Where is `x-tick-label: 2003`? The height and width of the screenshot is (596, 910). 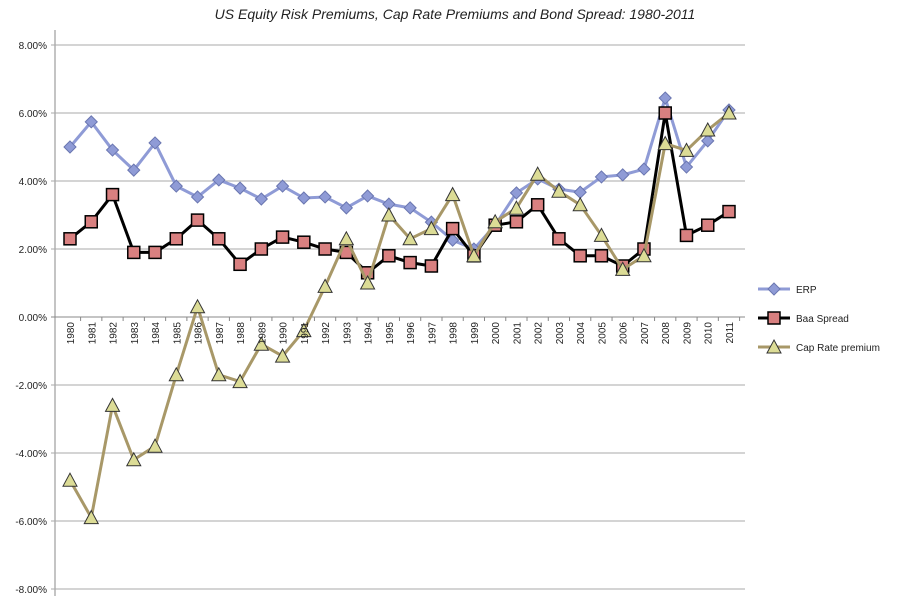
x-tick-label: 2003 is located at coordinates (560, 333).